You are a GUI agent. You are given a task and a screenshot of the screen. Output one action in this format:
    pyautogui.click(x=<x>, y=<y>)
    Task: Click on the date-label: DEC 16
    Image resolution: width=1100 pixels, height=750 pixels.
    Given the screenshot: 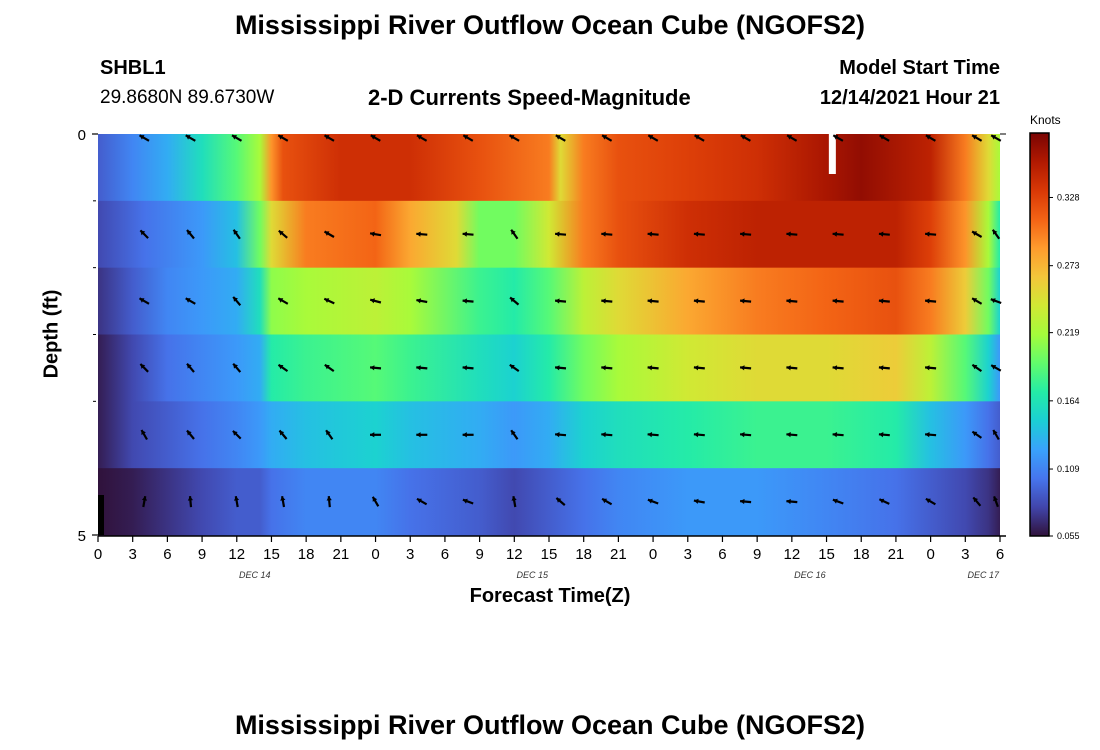 What is the action you would take?
    pyautogui.click(x=810, y=575)
    